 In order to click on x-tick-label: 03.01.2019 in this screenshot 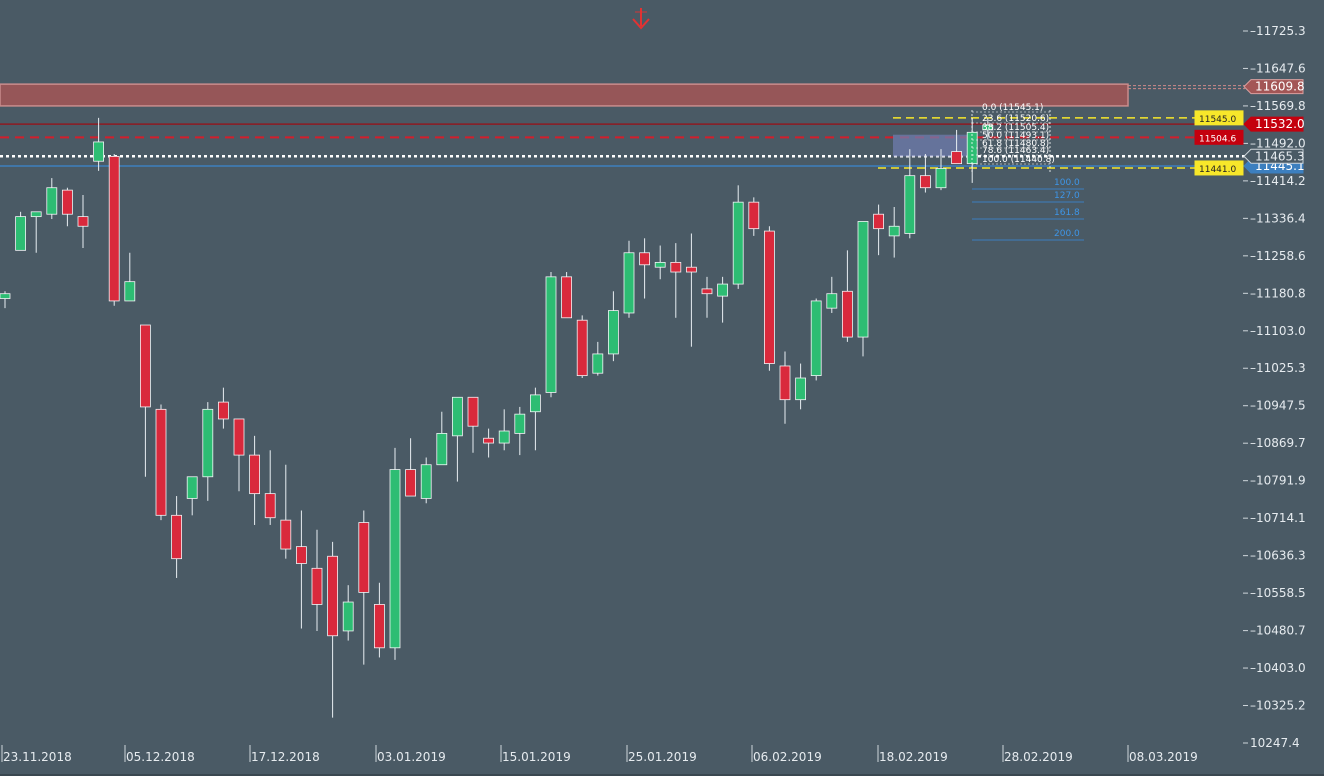, I will do `click(411, 757)`.